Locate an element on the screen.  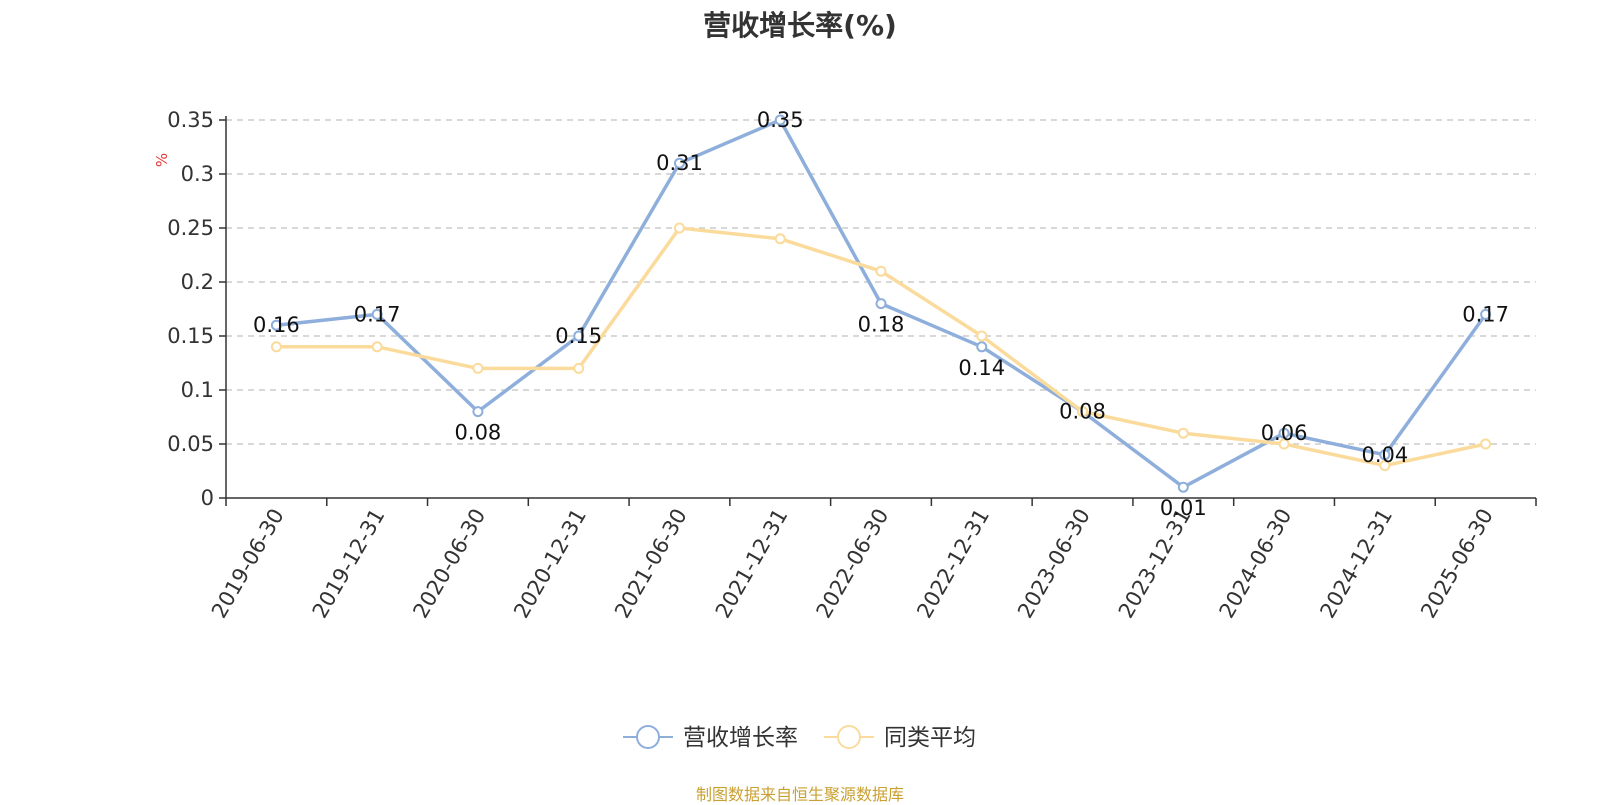
x-tick-label: 2023-06-30 is located at coordinates (1054, 564).